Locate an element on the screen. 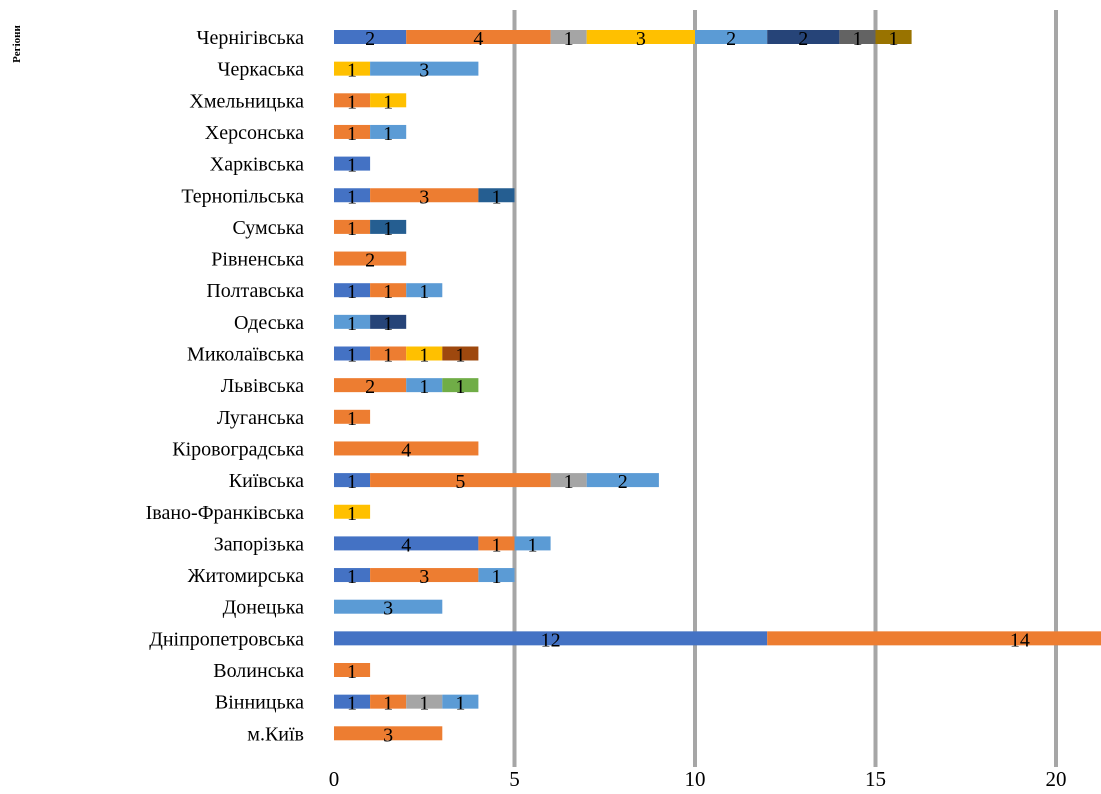 This screenshot has height=794, width=1101. category-label: Чернігівська is located at coordinates (250, 38).